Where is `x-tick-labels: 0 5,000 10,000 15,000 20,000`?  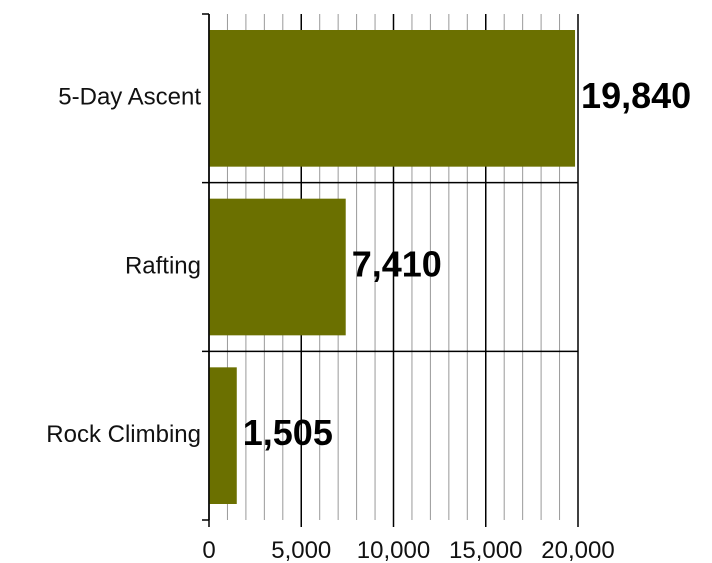 x-tick-labels: 0 5,000 10,000 15,000 20,000 is located at coordinates (408, 550).